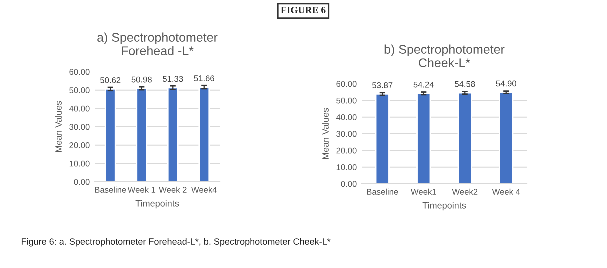  Describe the element at coordinates (444, 56) in the screenshot. I see `chart-title: b) Spectrophotometer Cheek-L*` at that location.